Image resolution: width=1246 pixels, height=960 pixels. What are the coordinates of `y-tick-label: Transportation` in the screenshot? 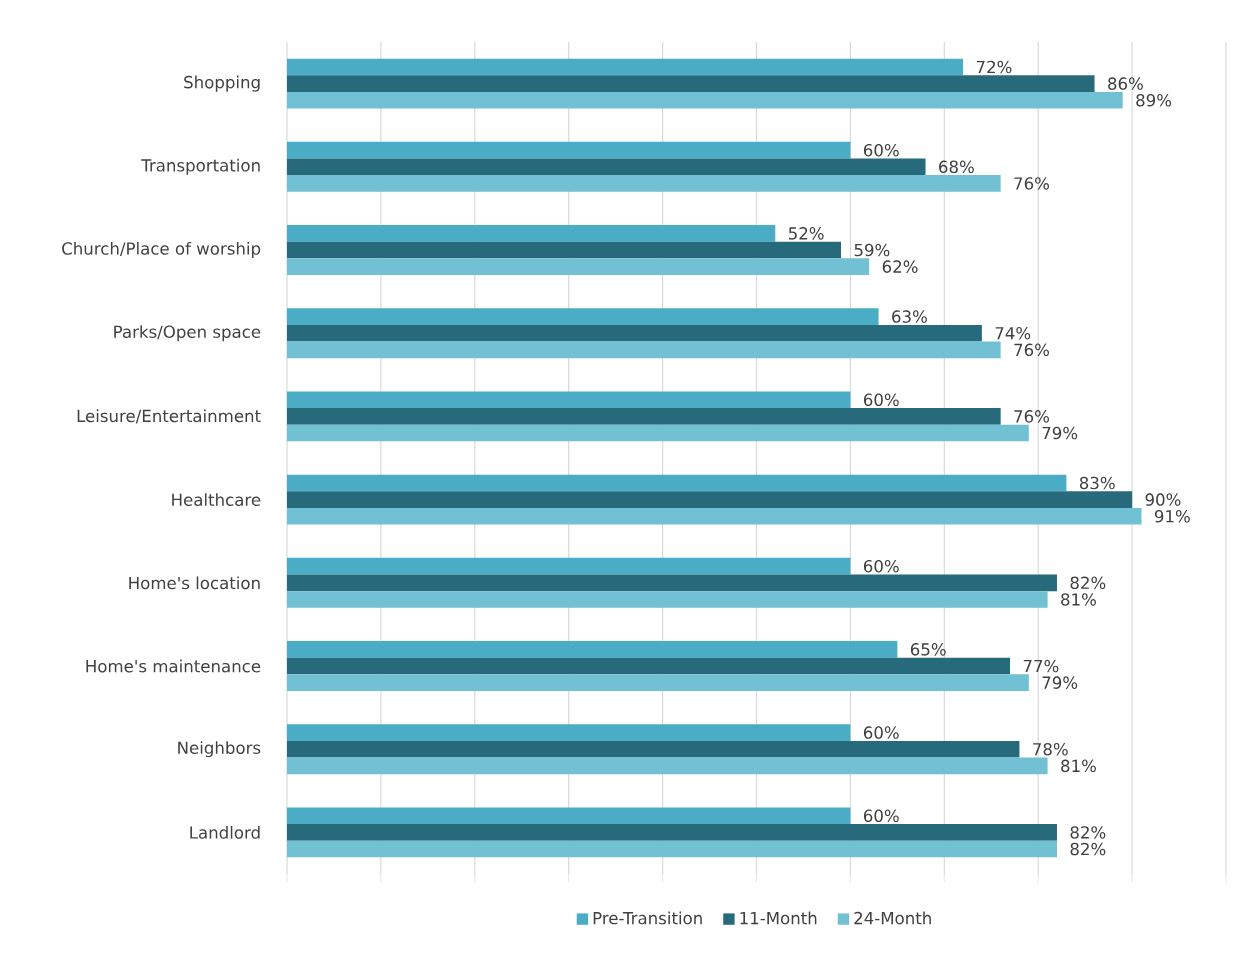 It's located at (200, 166).